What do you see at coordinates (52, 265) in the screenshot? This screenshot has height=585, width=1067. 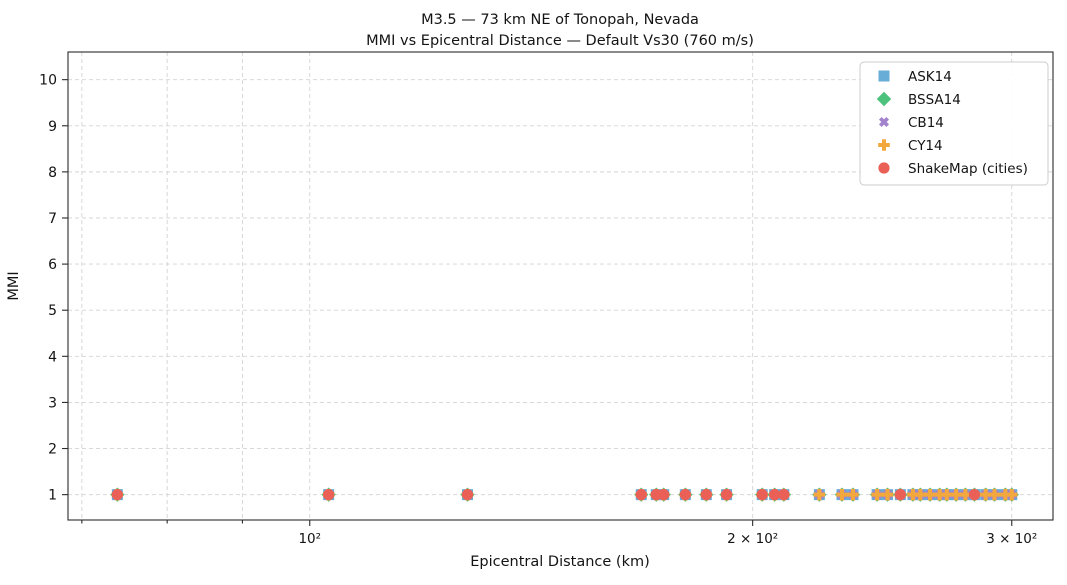 I see `y-tick-label: 6` at bounding box center [52, 265].